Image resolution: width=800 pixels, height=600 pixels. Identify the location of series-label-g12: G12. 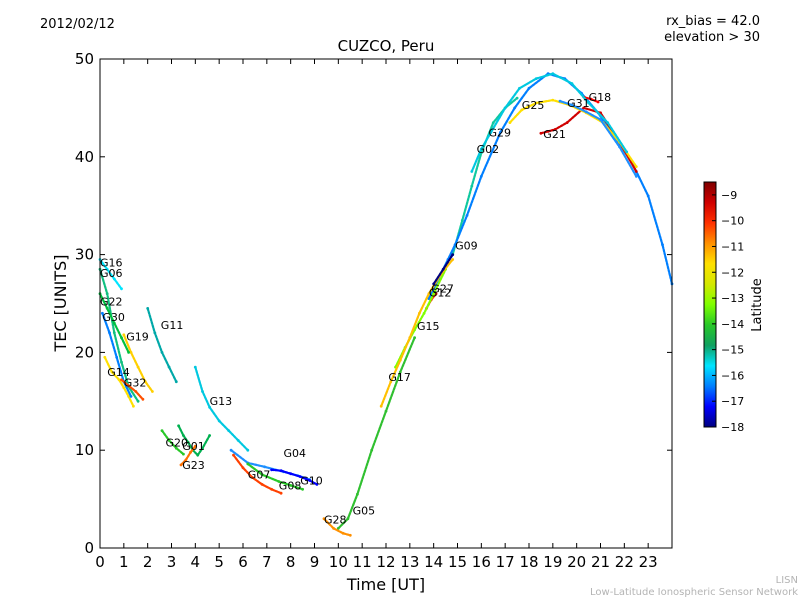
(440, 293).